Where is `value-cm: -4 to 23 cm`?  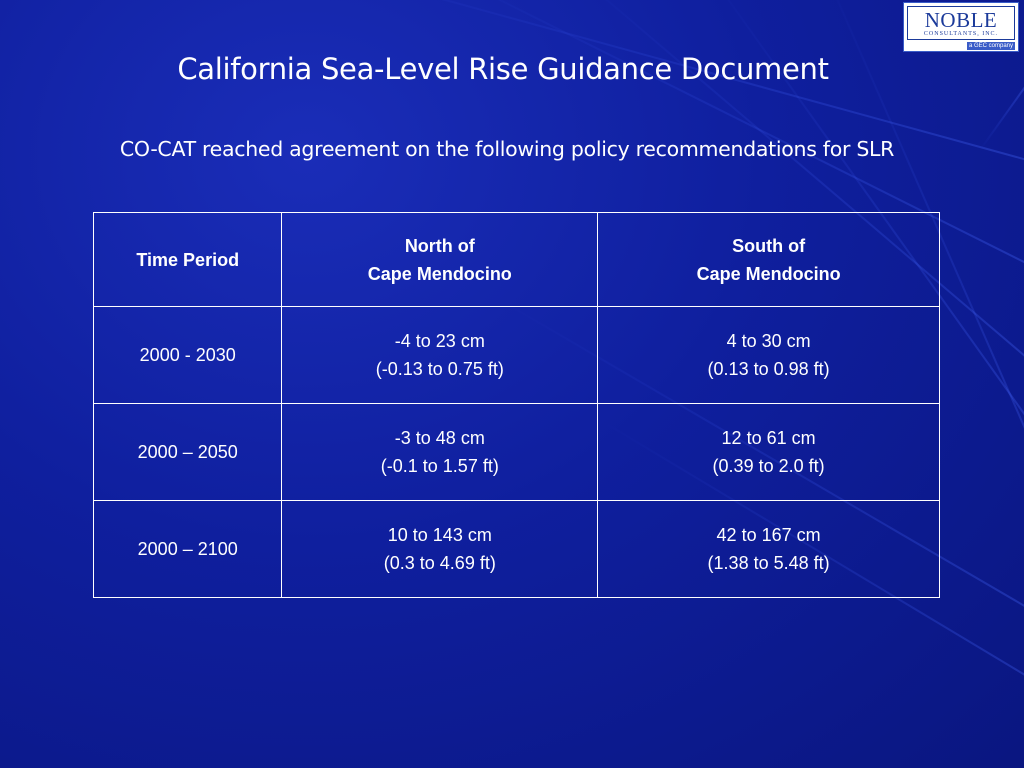
value-cm: -4 to 23 cm is located at coordinates (439, 341).